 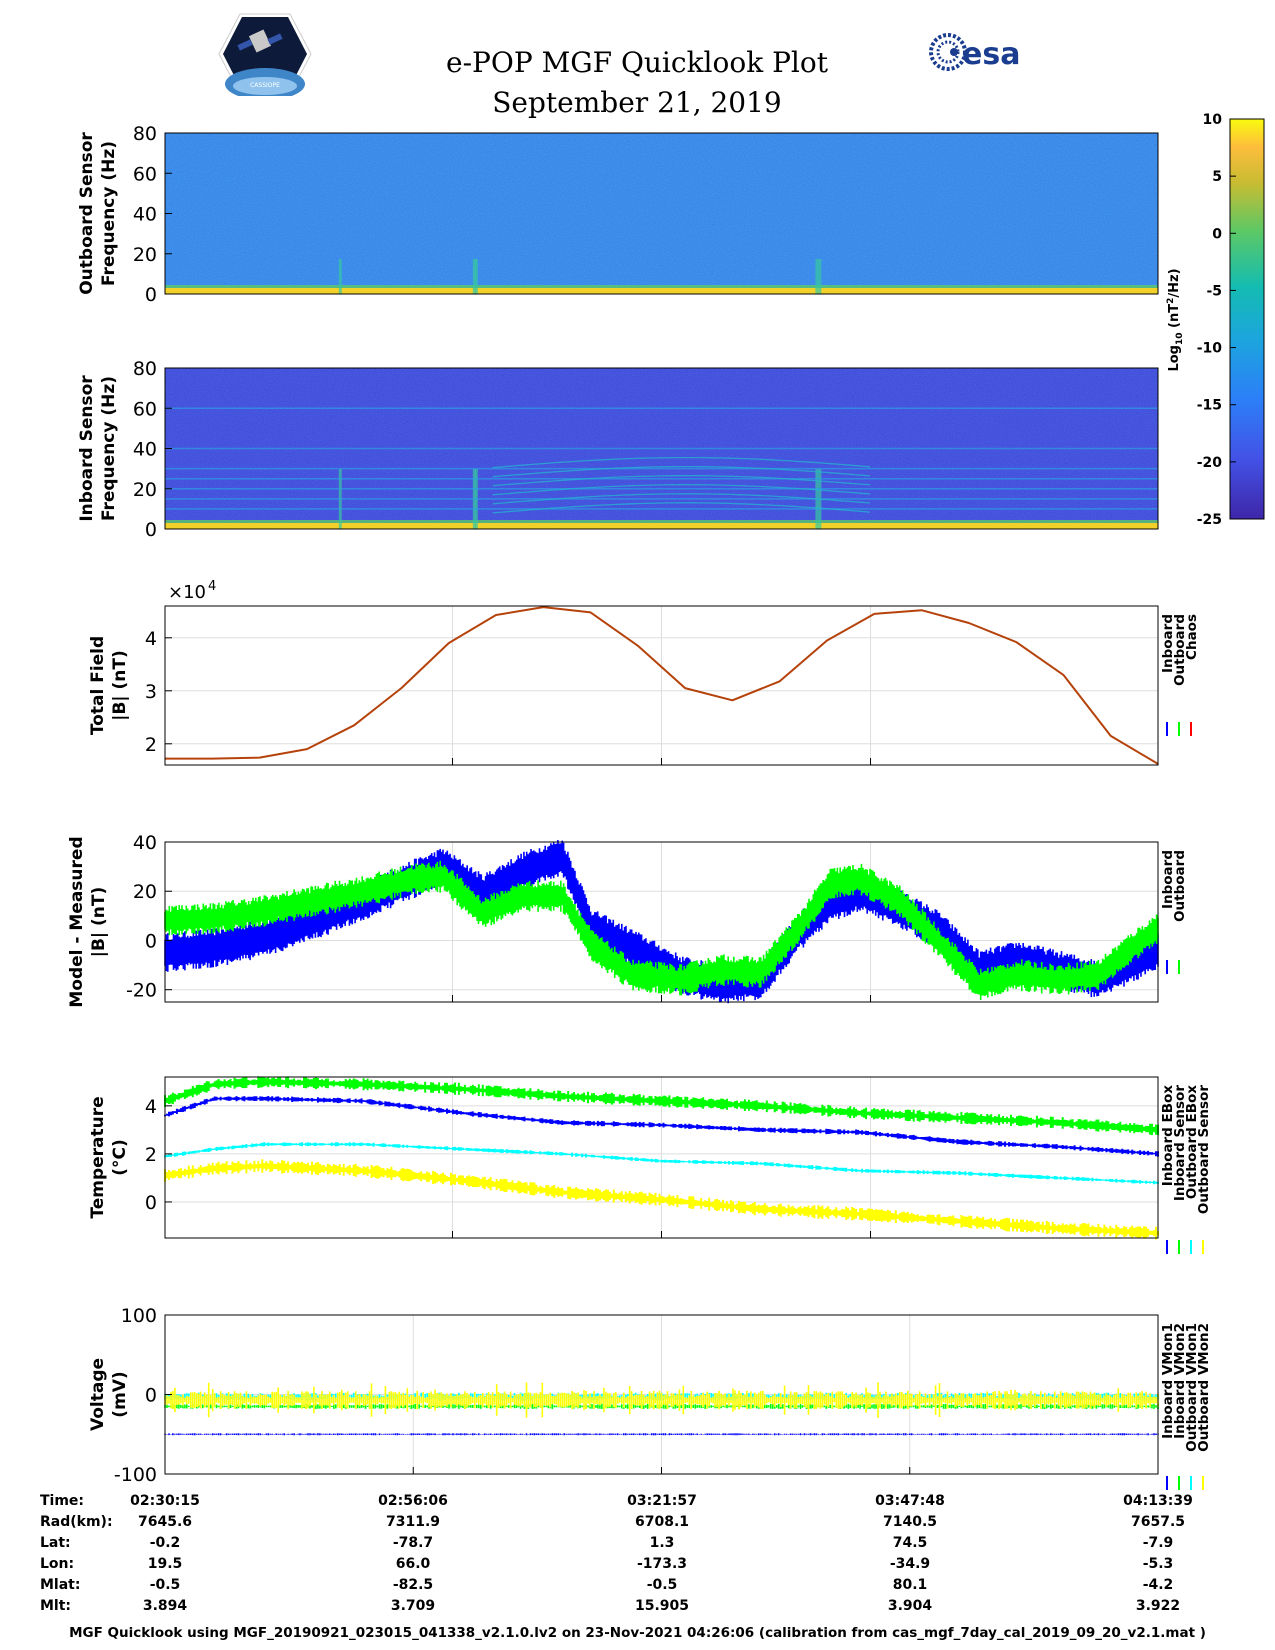 What do you see at coordinates (662, 1585) in the screenshot?
I see `table-cell: -0.5` at bounding box center [662, 1585].